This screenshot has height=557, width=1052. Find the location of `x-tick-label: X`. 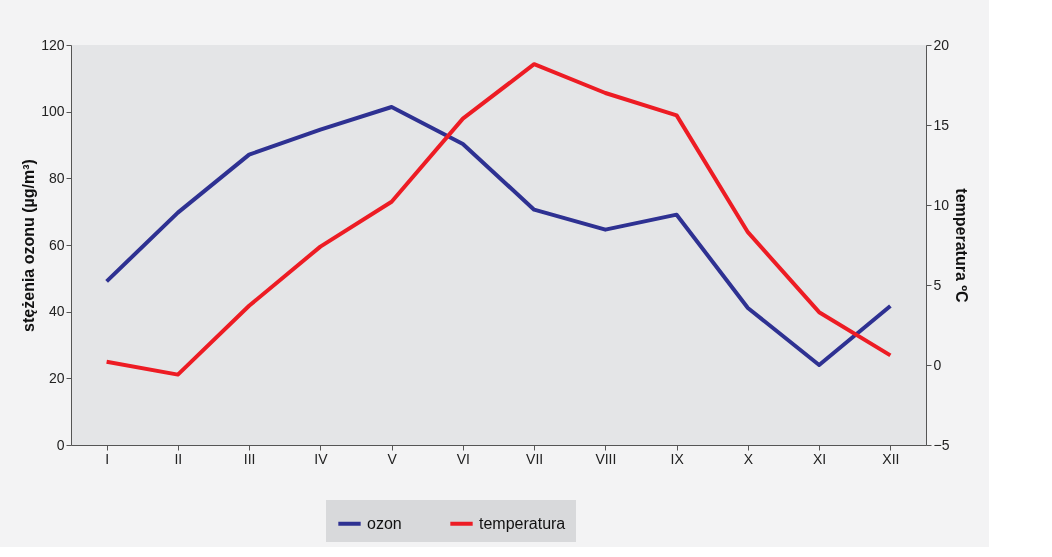

x-tick-label: X is located at coordinates (748, 458).